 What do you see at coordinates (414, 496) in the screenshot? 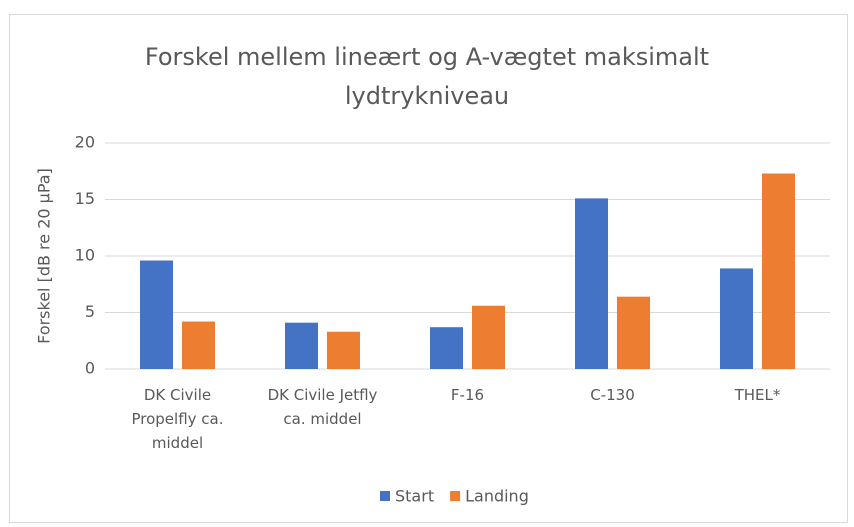
I see `legend-label: Start` at bounding box center [414, 496].